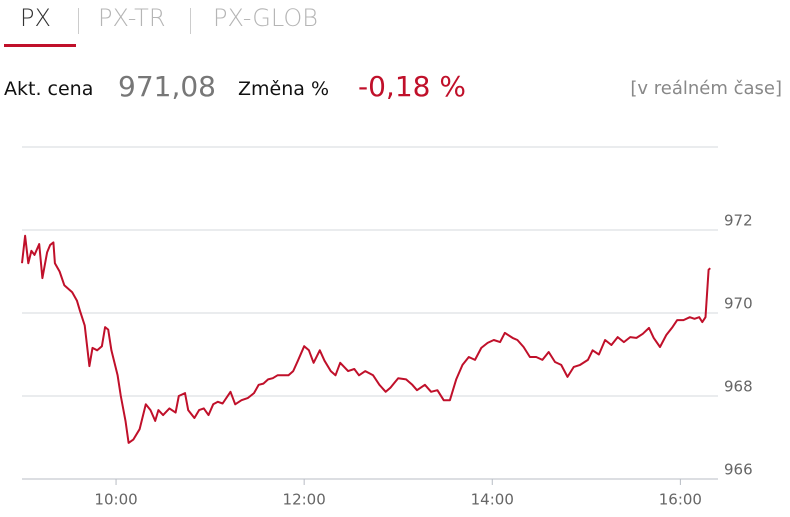  What do you see at coordinates (115, 500) in the screenshot?
I see `x-tick-label: 10:00` at bounding box center [115, 500].